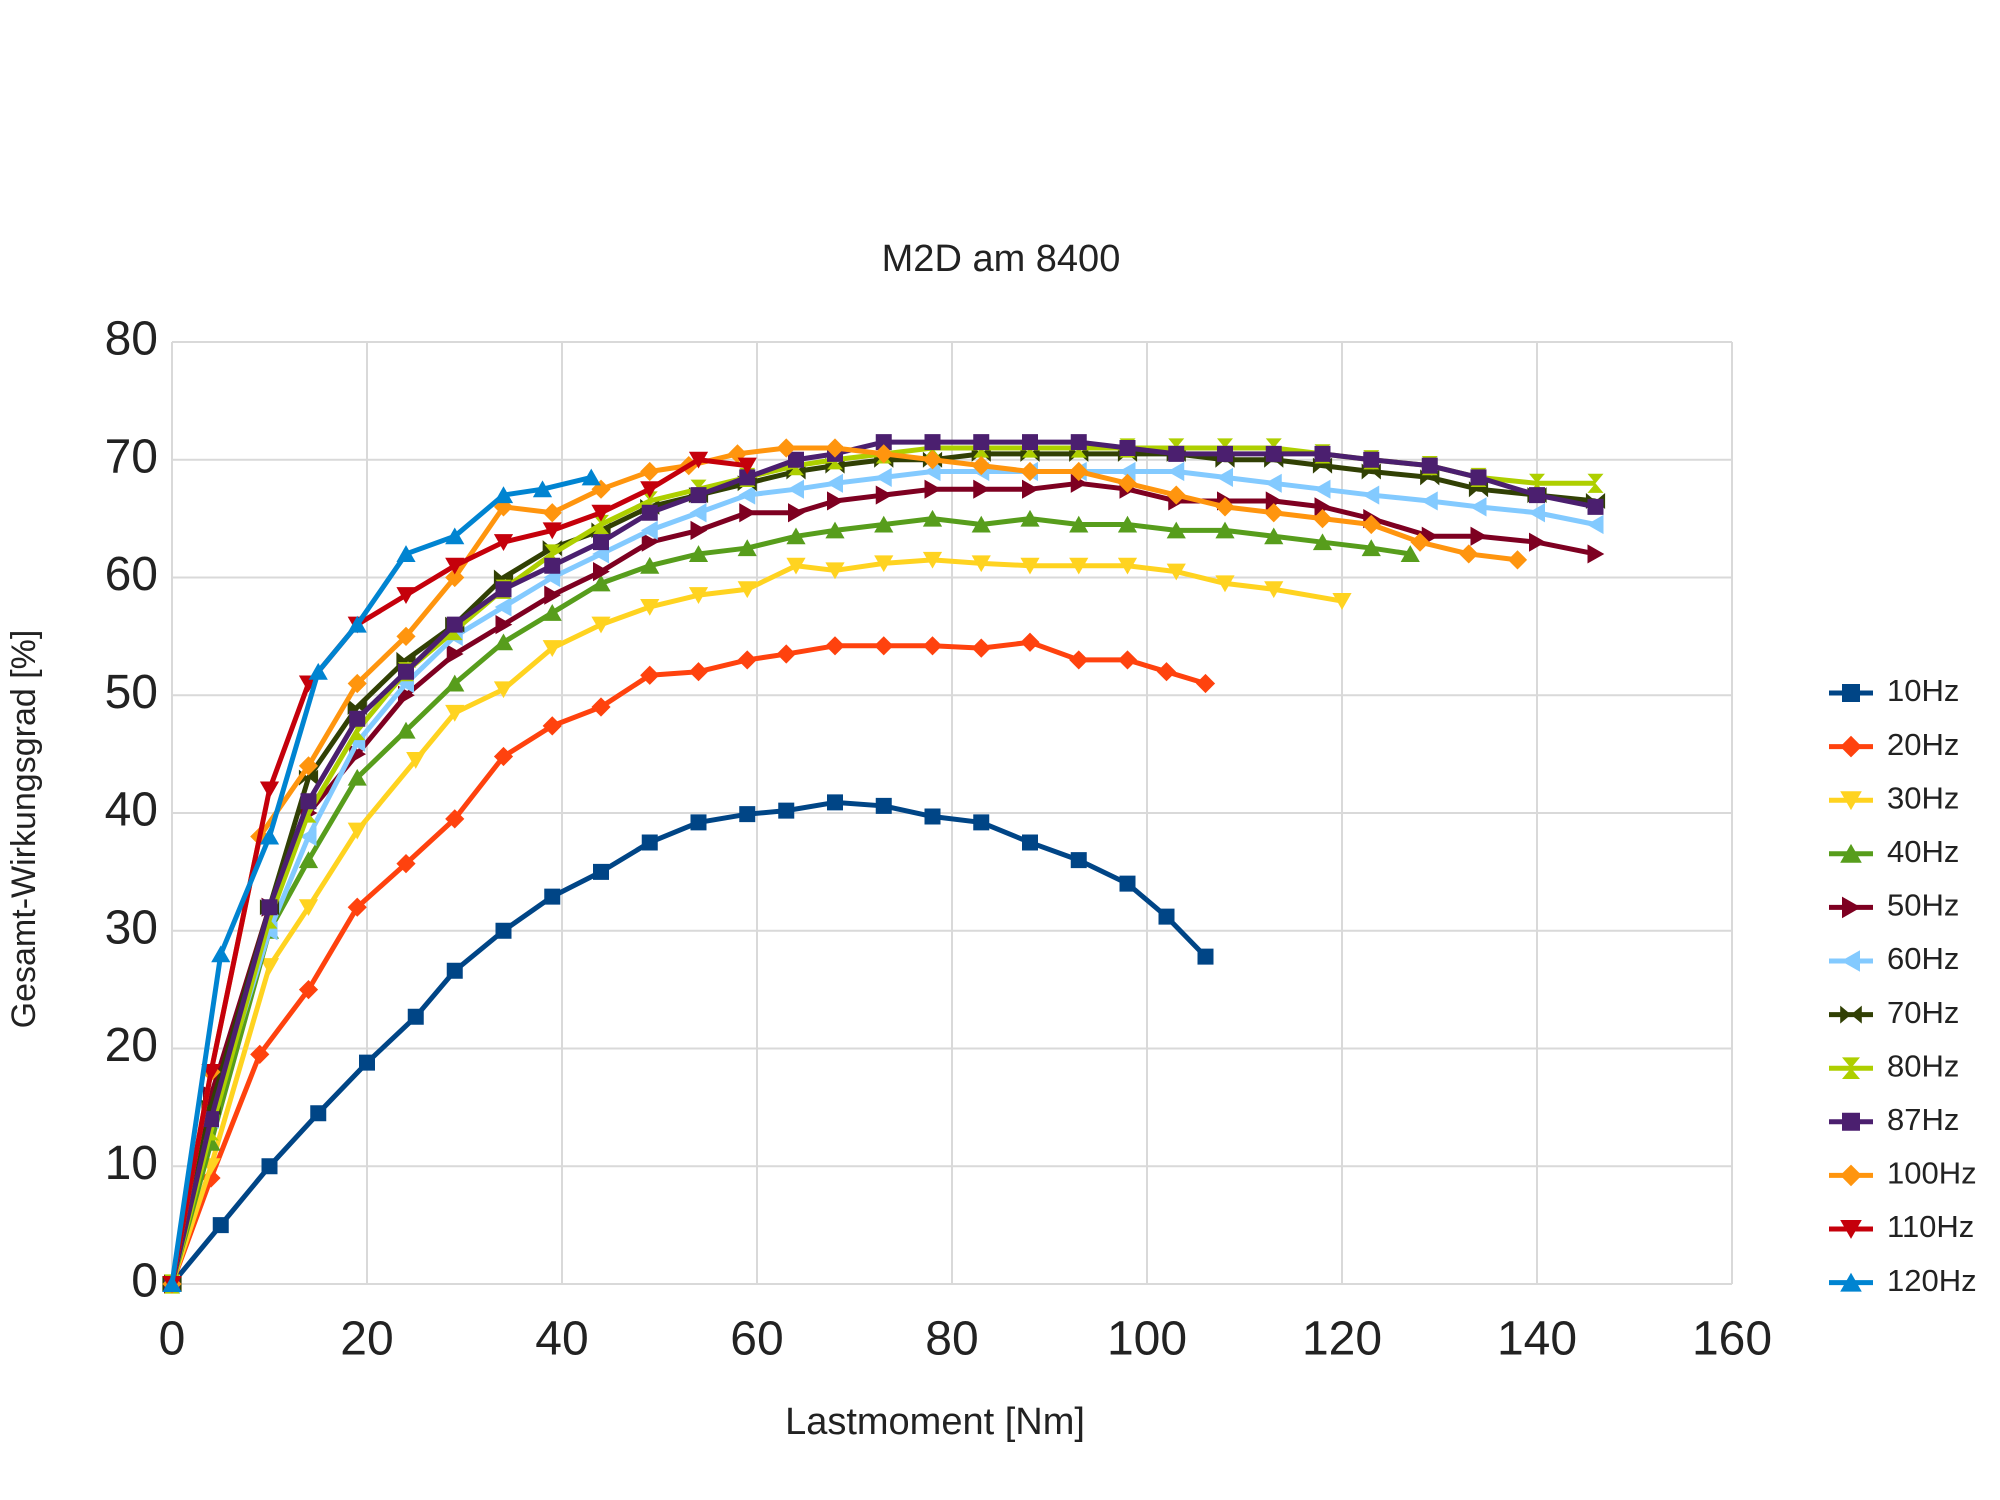 The width and height of the screenshot is (2000, 1500). What do you see at coordinates (561, 1339) in the screenshot?
I see `x-tick-label: 40` at bounding box center [561, 1339].